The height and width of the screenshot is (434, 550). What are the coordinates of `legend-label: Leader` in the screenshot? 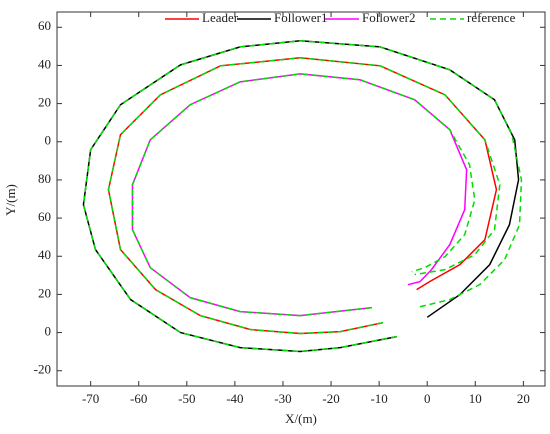 It's located at (220, 17).